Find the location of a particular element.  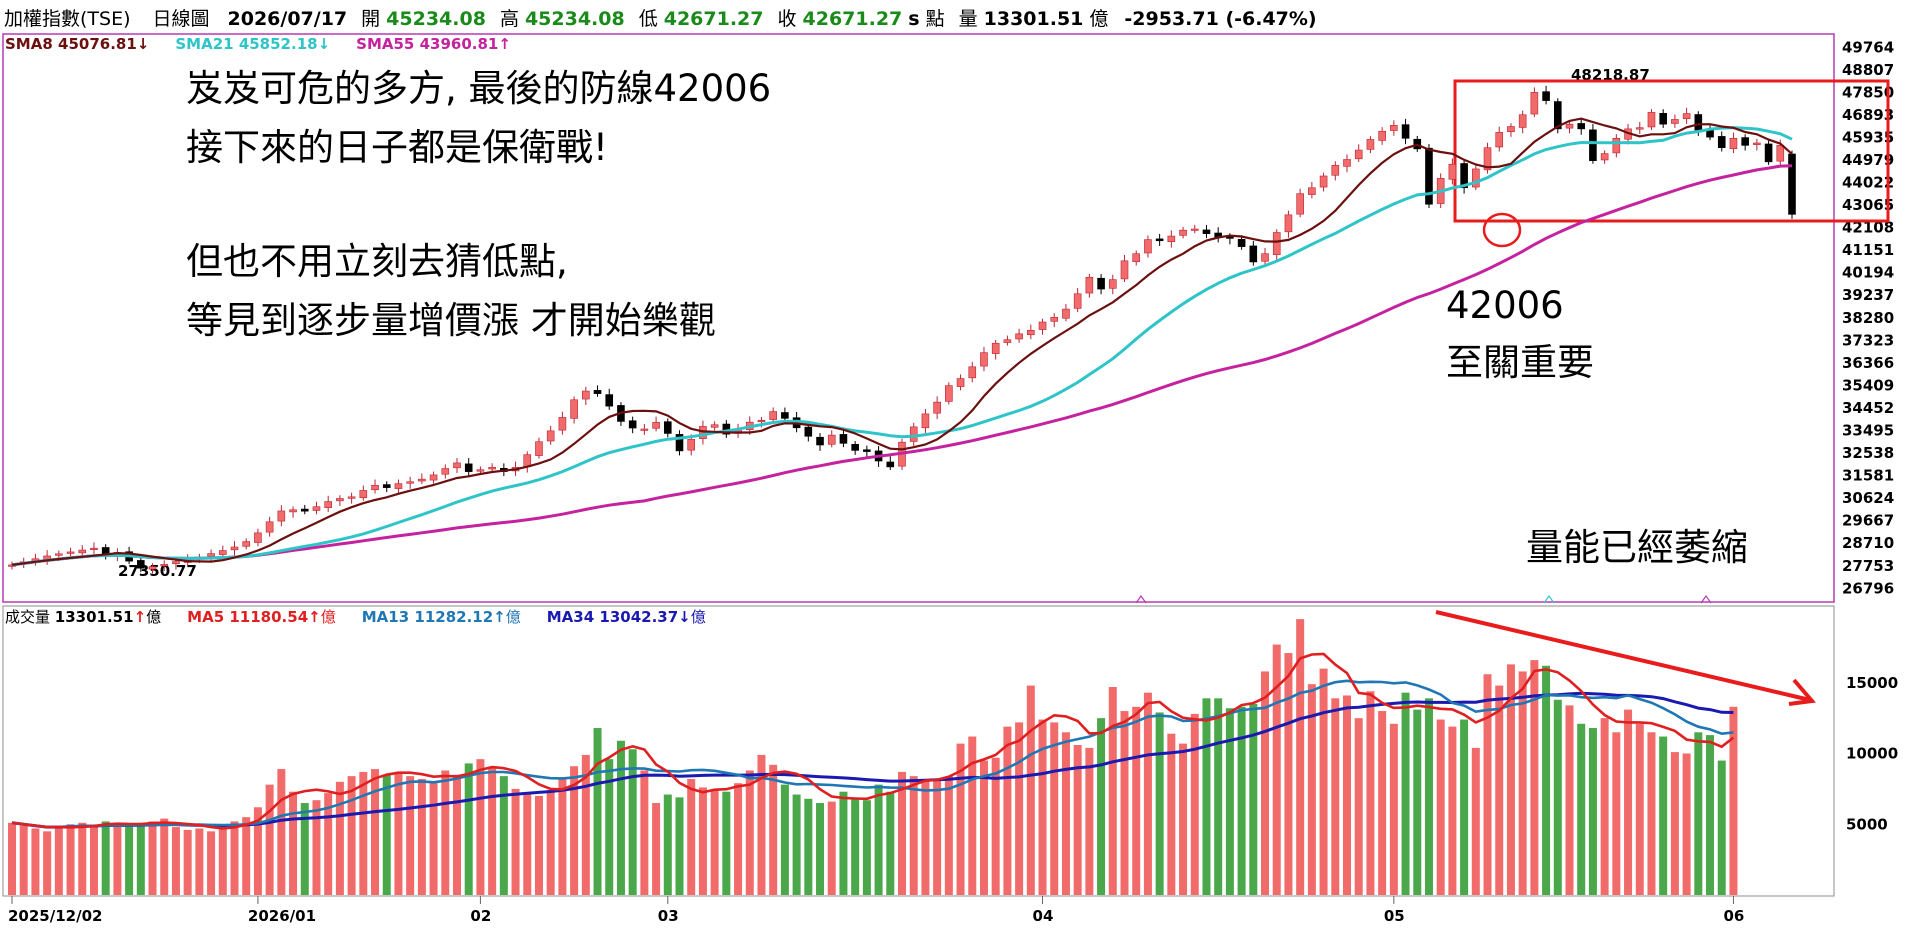

ma13-line is located at coordinates (872, 754).